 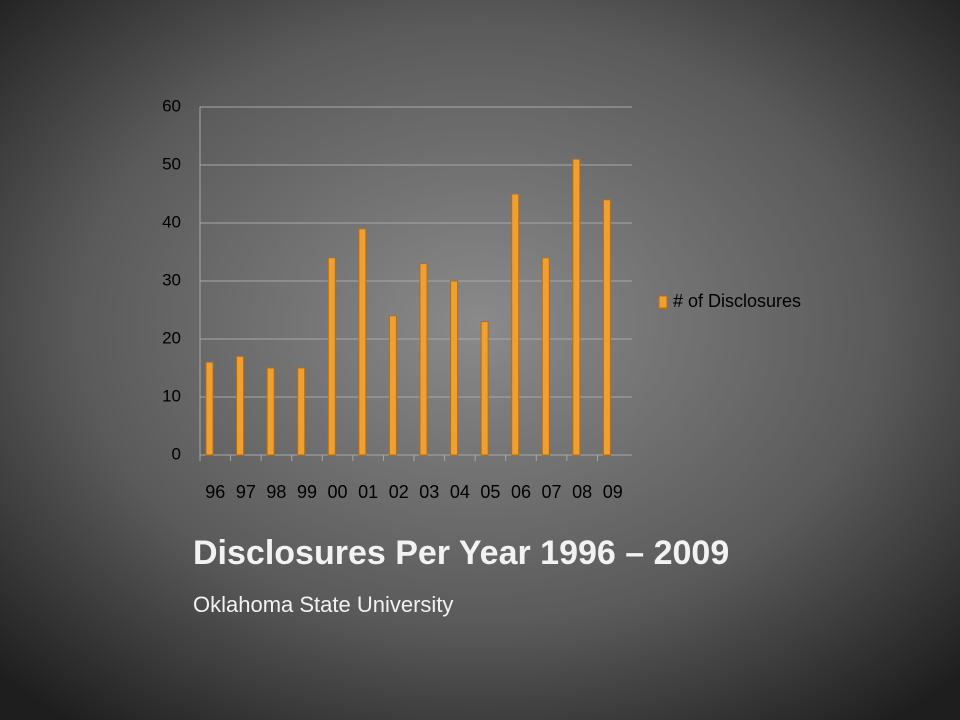 I want to click on legend-swatch, so click(x=663, y=302).